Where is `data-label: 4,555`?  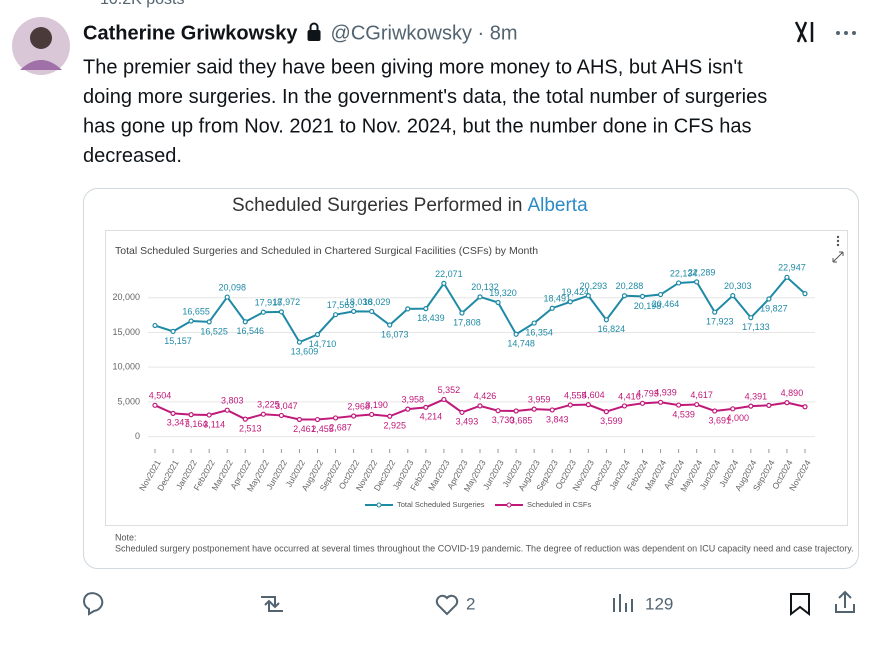
data-label: 4,555 is located at coordinates (575, 395).